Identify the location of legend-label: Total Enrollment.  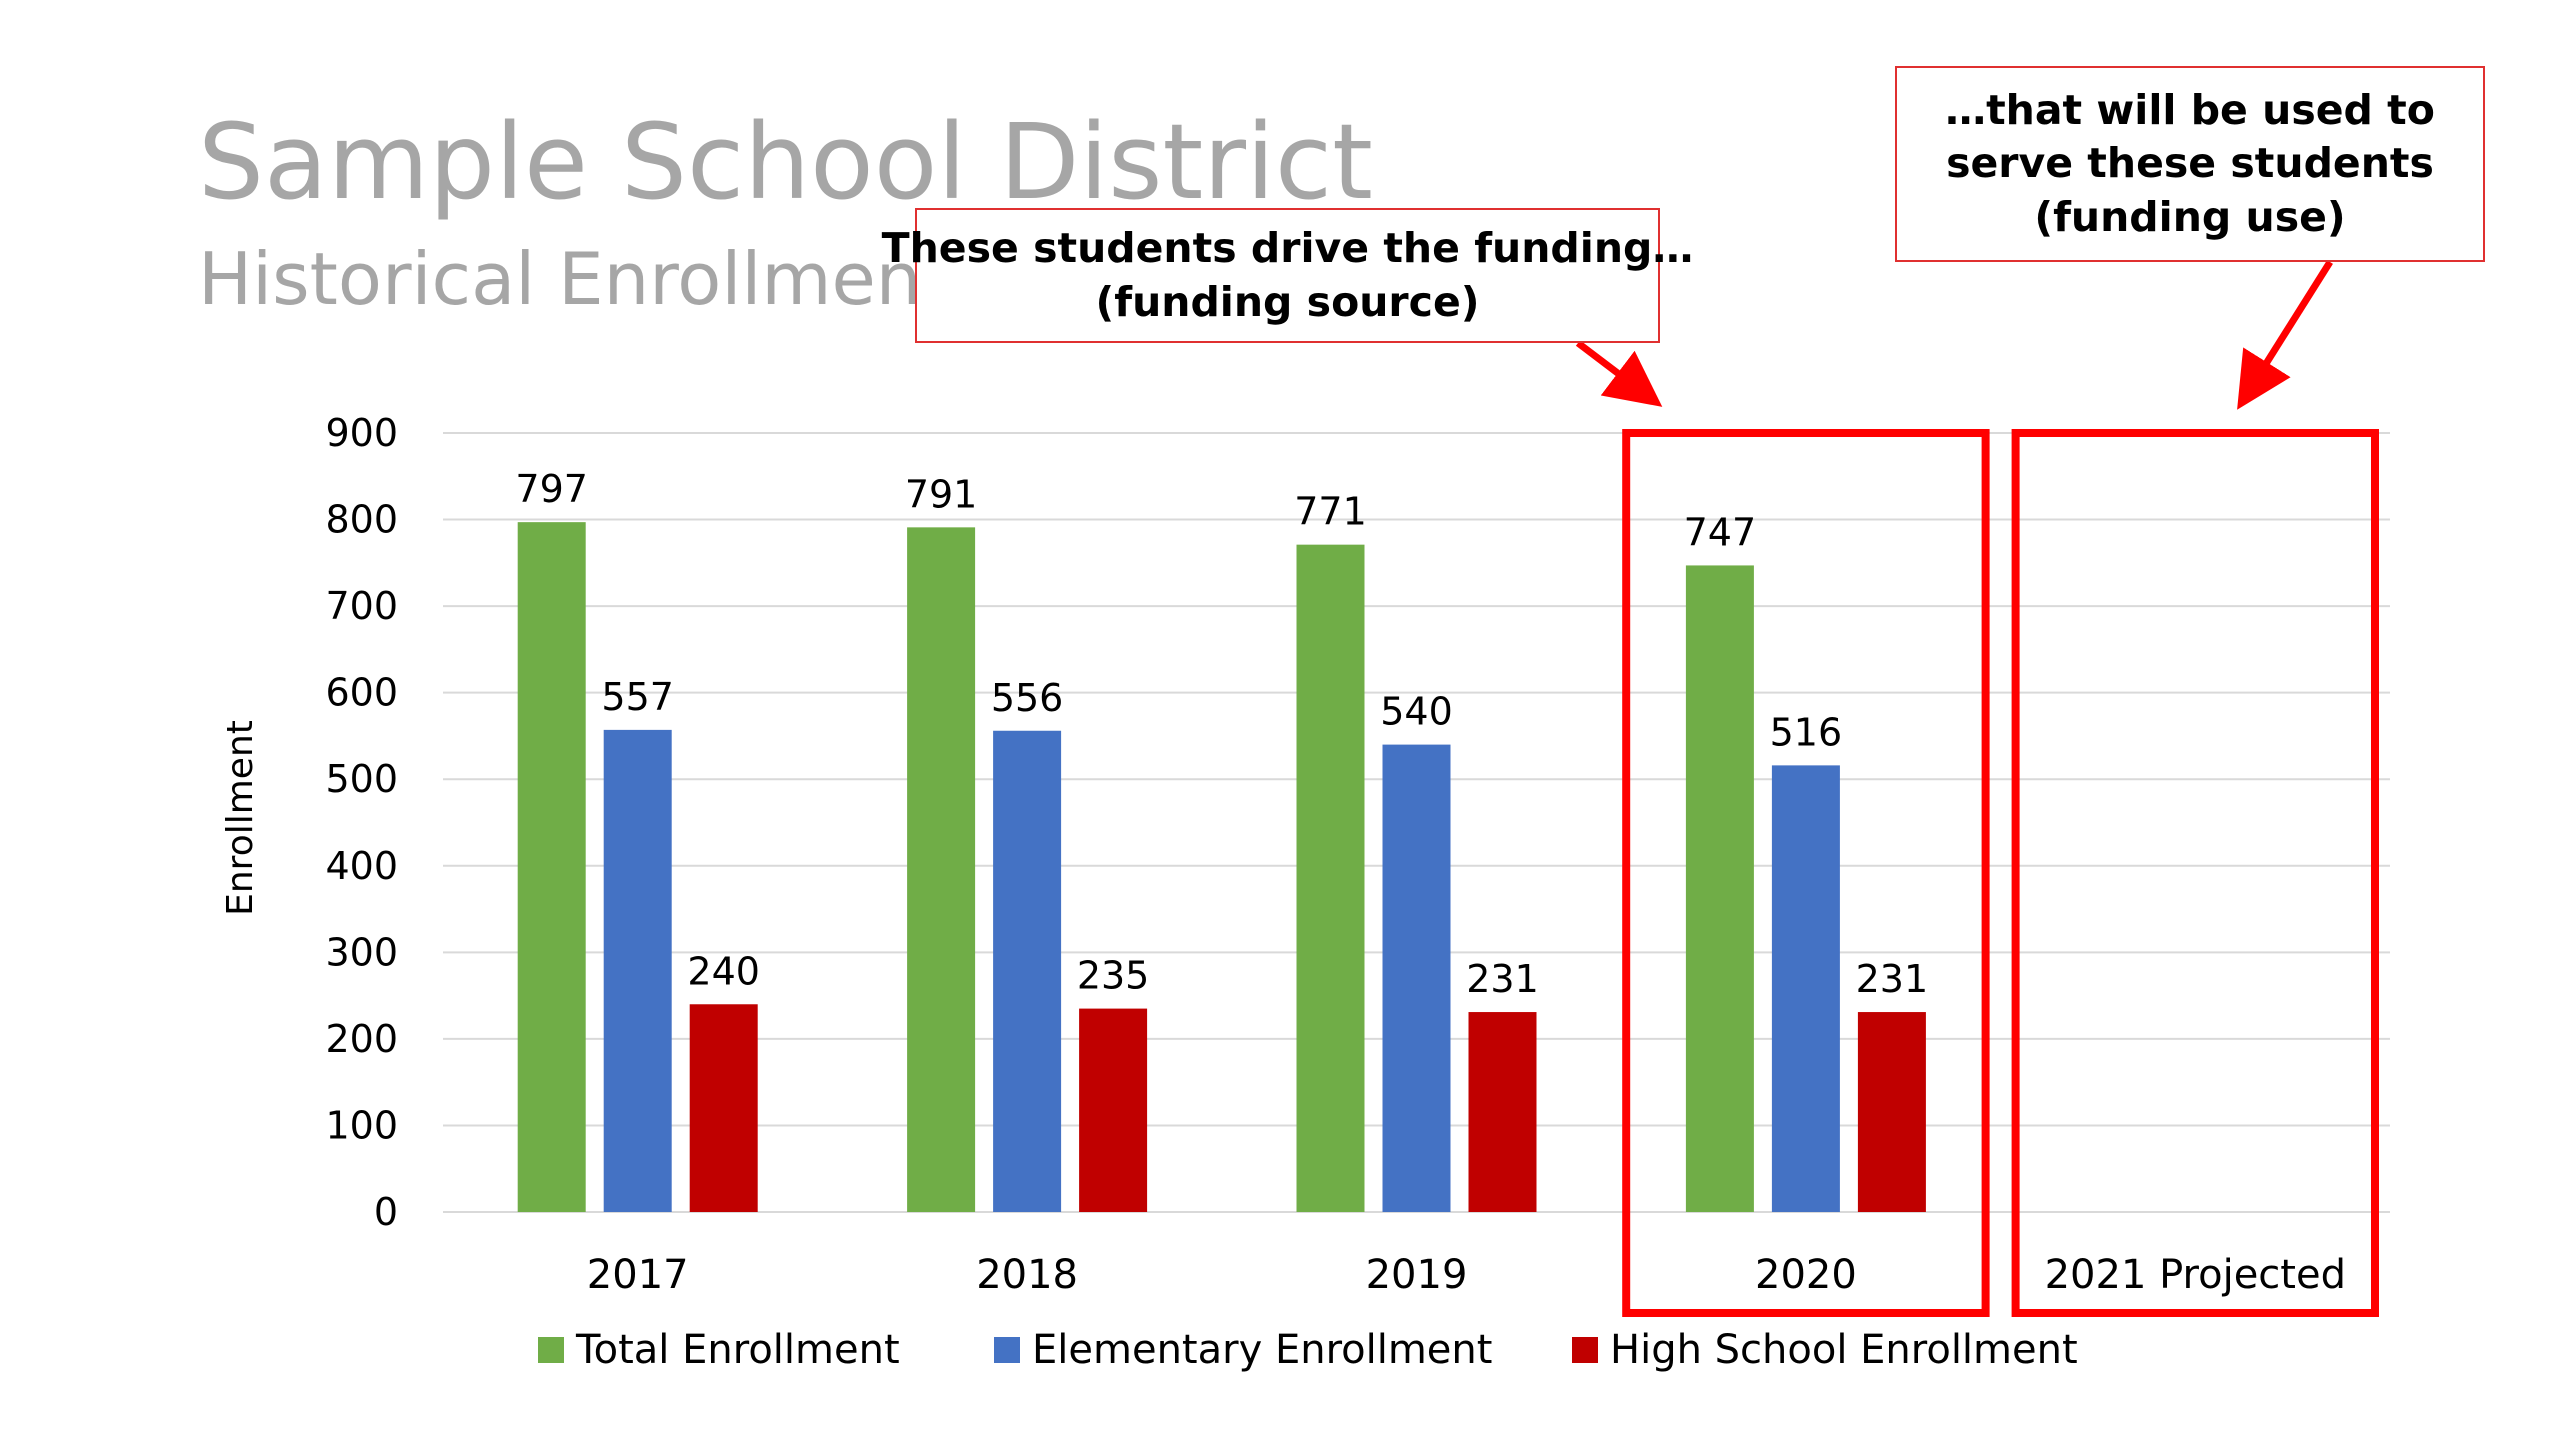
(737, 1350).